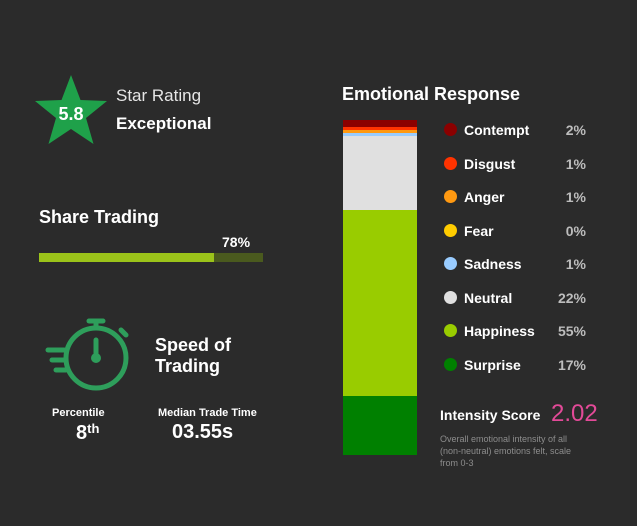 Image resolution: width=637 pixels, height=526 pixels. What do you see at coordinates (380, 303) in the screenshot?
I see `emotion-bar-segment-happiness` at bounding box center [380, 303].